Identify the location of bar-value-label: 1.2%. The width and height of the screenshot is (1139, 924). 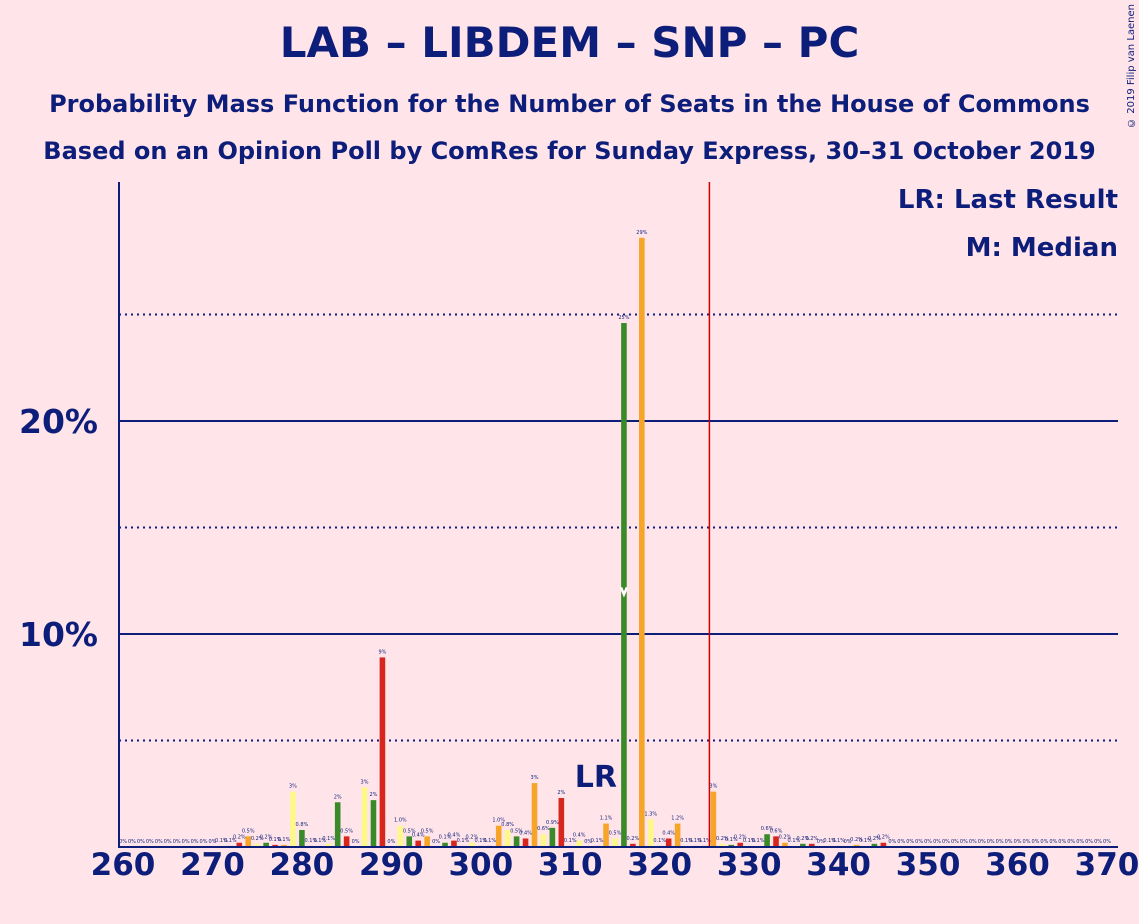
(677, 819).